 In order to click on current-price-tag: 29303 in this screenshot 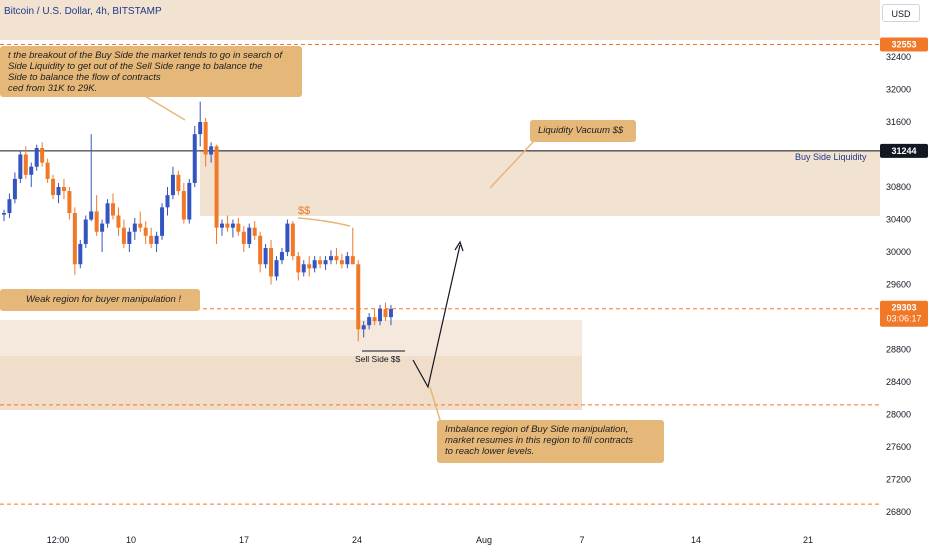, I will do `click(903, 308)`.